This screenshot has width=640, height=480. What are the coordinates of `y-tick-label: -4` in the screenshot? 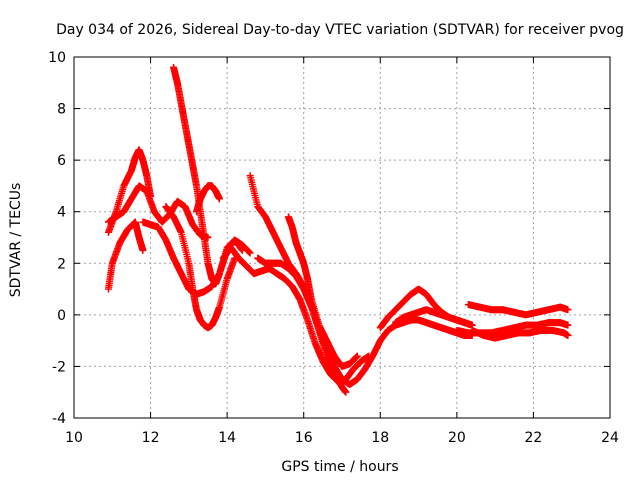 It's located at (59, 419).